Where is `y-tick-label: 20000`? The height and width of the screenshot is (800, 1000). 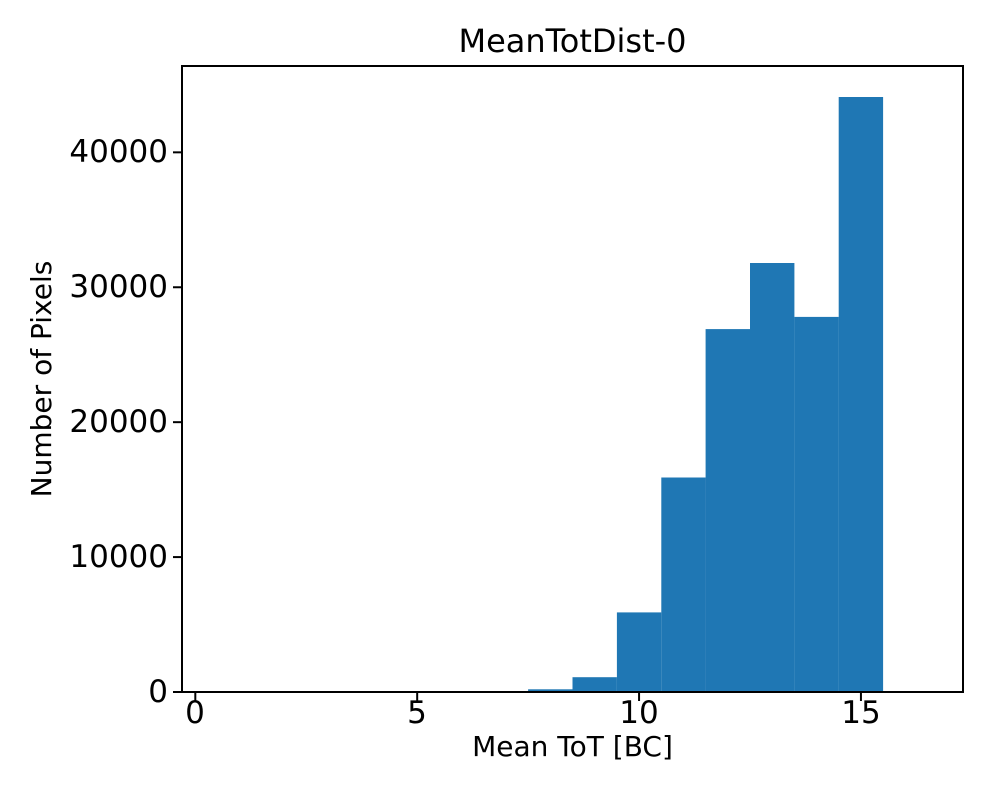
y-tick-label: 20000 is located at coordinates (118, 422).